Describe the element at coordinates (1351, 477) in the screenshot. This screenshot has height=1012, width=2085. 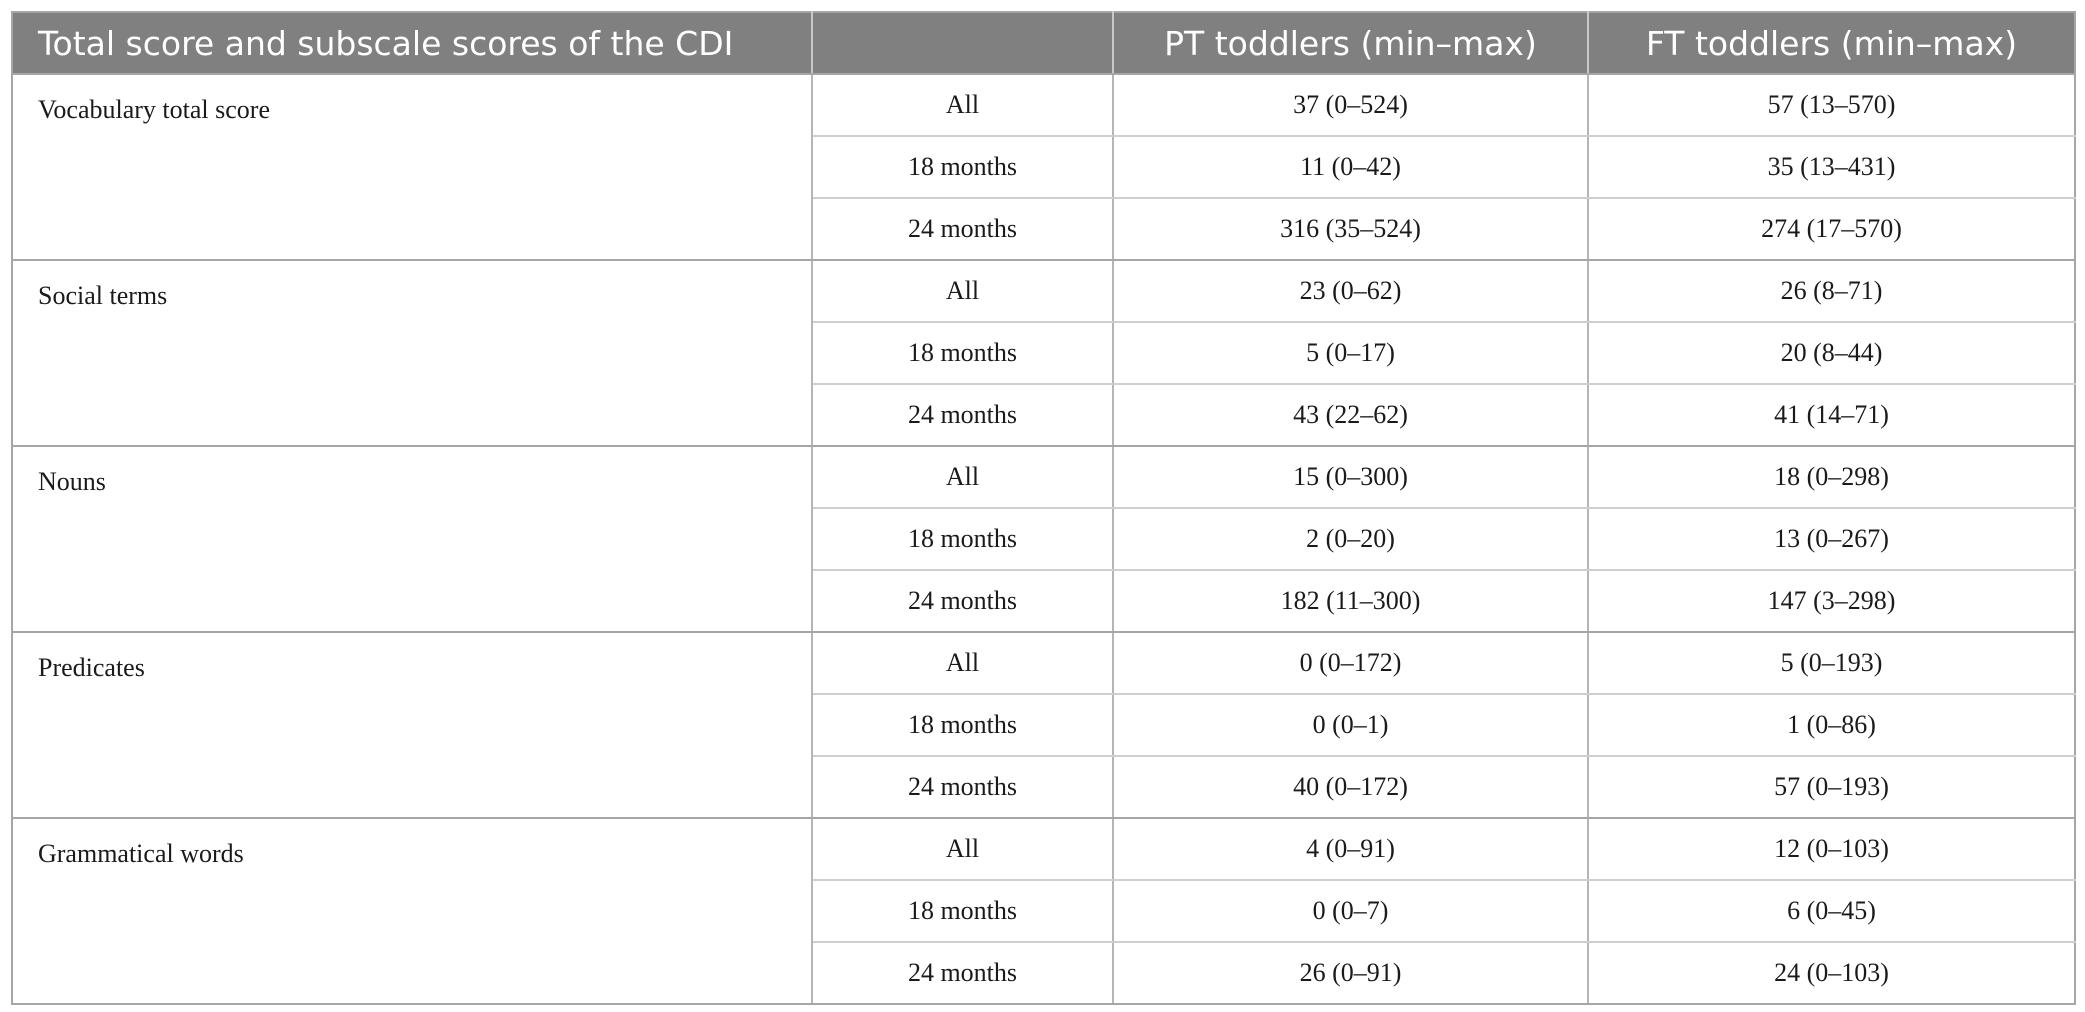
I see `pt-value-cell: 15 (0–300)` at that location.